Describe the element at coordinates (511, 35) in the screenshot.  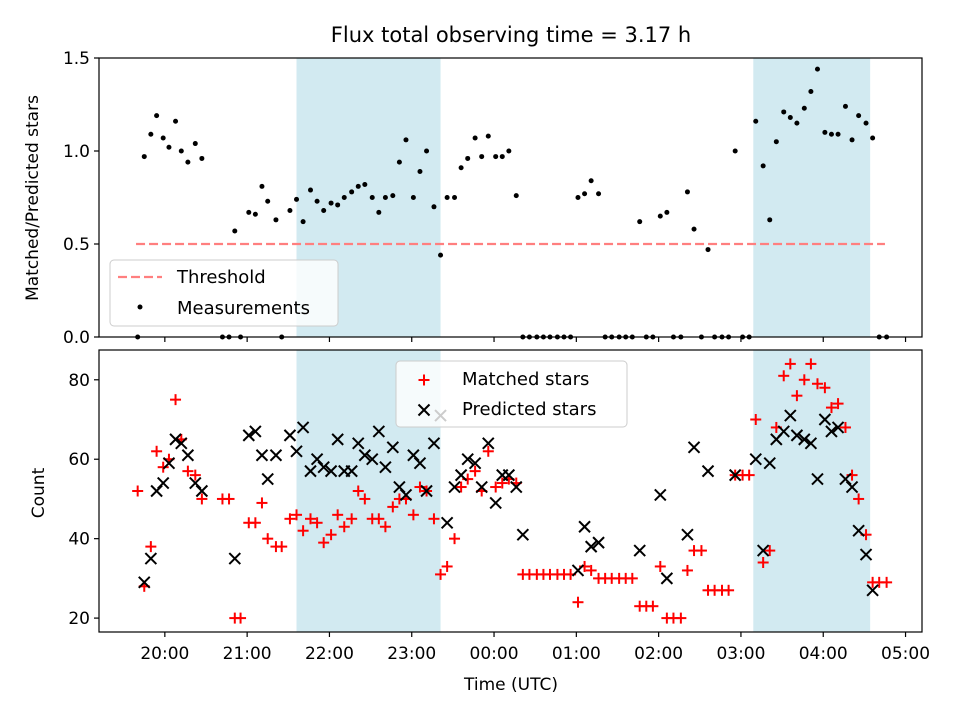
I see `chart-title: Flux total observing time = 3.17 h` at that location.